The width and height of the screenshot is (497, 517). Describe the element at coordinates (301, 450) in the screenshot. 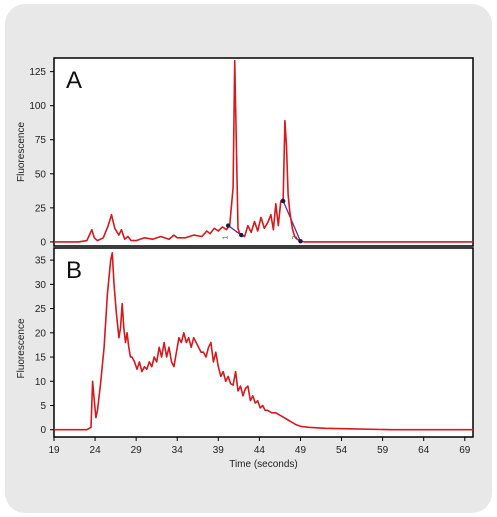

I see `x-tick-label: 49` at that location.